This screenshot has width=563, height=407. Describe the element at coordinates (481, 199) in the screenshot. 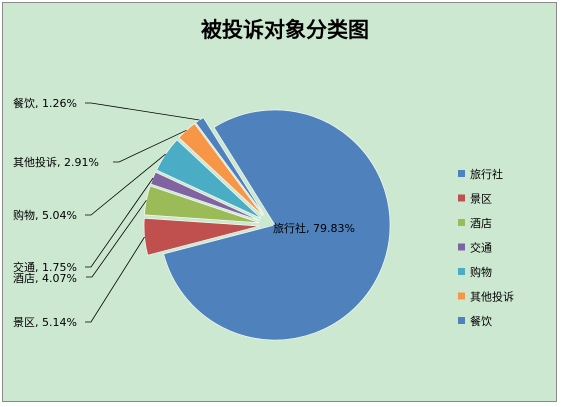

I see `legend-label-1: 景区` at that location.